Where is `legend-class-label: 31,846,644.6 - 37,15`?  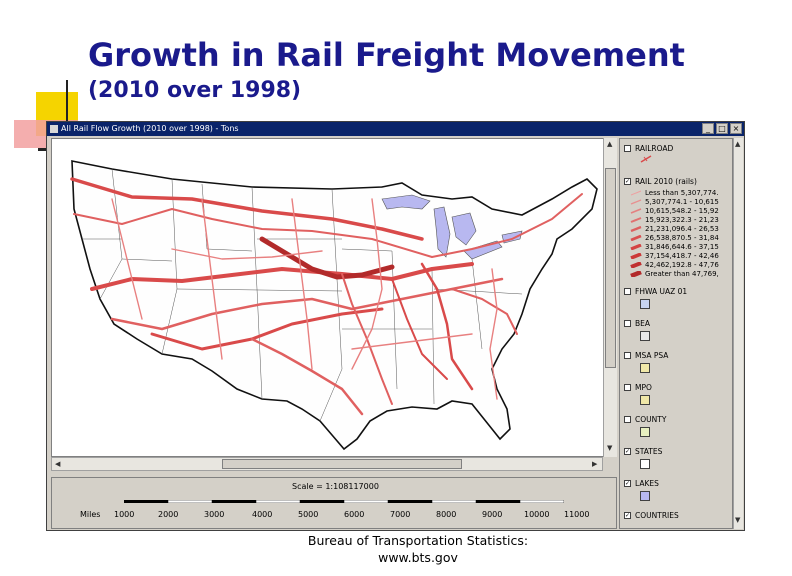
legend-class-label: 31,846,644.6 - 37,15 is located at coordinates (682, 247).